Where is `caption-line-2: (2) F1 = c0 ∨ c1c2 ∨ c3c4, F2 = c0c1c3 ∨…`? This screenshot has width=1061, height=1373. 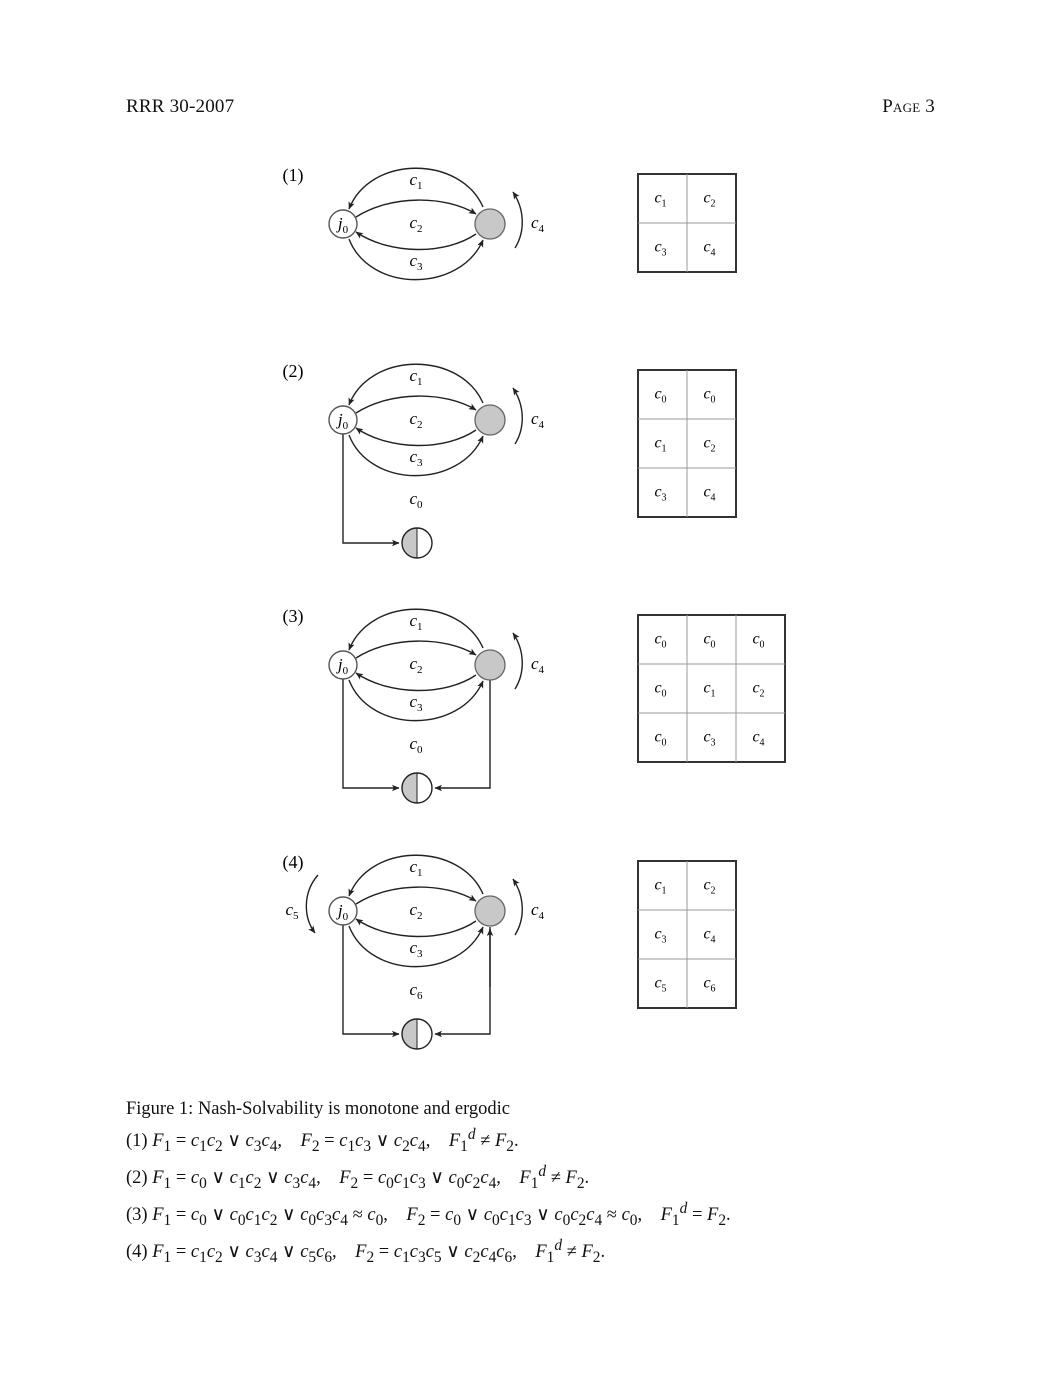 caption-line-2: (2) F1 = c0 ∨ c1c2 ∨ c3c4, F2 = c0c1c3 ∨… is located at coordinates (358, 1177).